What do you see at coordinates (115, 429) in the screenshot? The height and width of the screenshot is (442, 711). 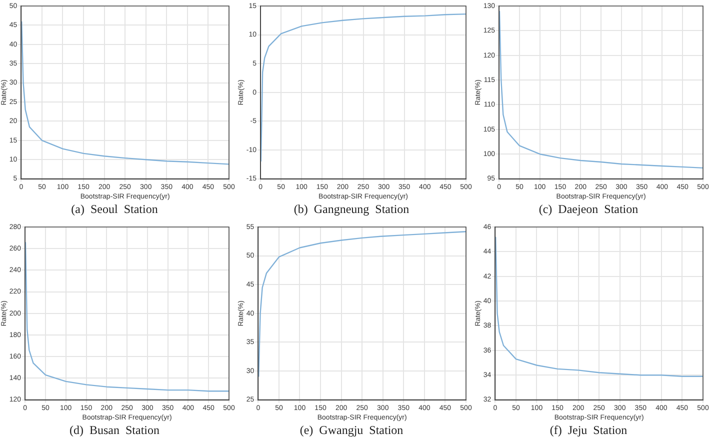 I see `text: (d) Busan Station` at bounding box center [115, 429].